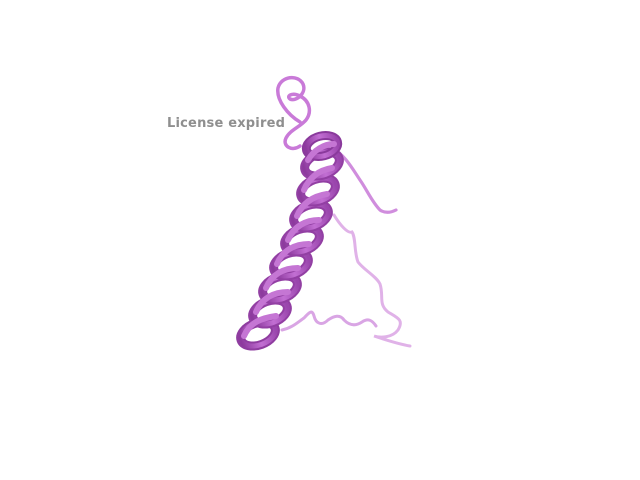 The height and width of the screenshot is (480, 640). I want to click on long-coil-tail, so click(372, 280).